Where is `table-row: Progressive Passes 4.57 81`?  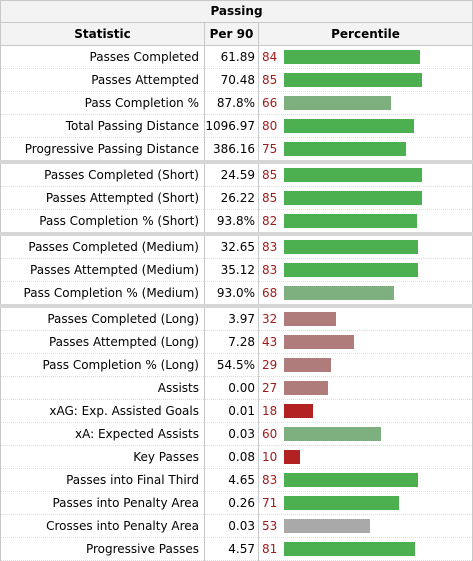
table-row: Progressive Passes 4.57 81 is located at coordinates (236, 549).